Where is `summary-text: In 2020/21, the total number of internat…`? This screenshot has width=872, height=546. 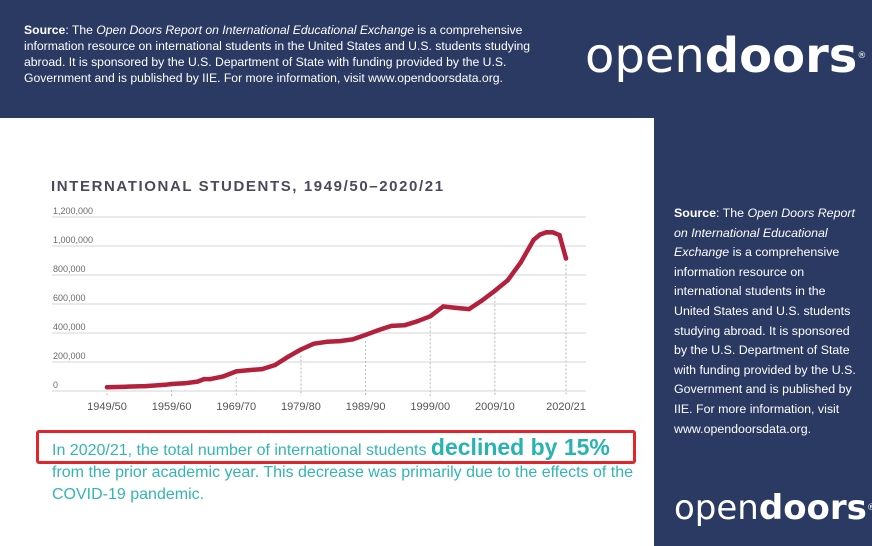 summary-text: In 2020/21, the total number of internat… is located at coordinates (347, 471).